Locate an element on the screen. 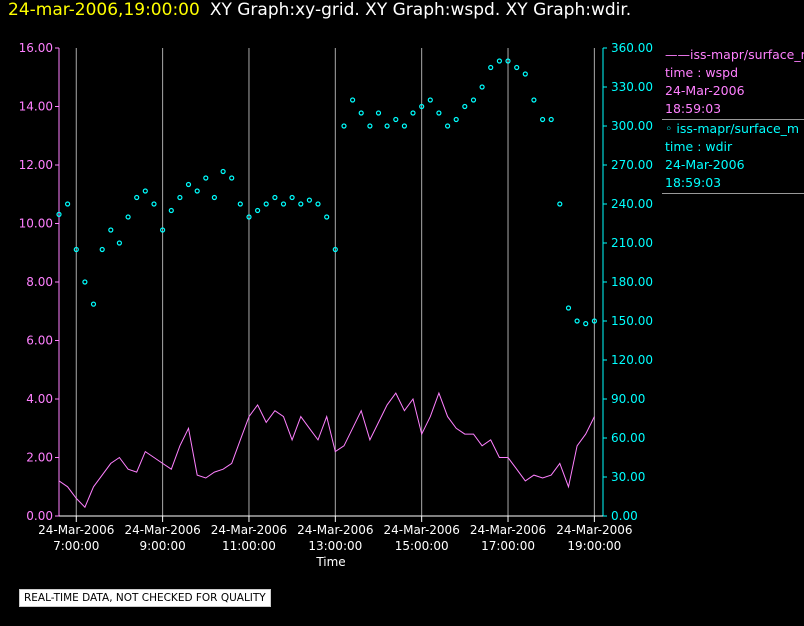 This screenshot has width=804, height=626. right-tick-label: 300.00 is located at coordinates (632, 126).